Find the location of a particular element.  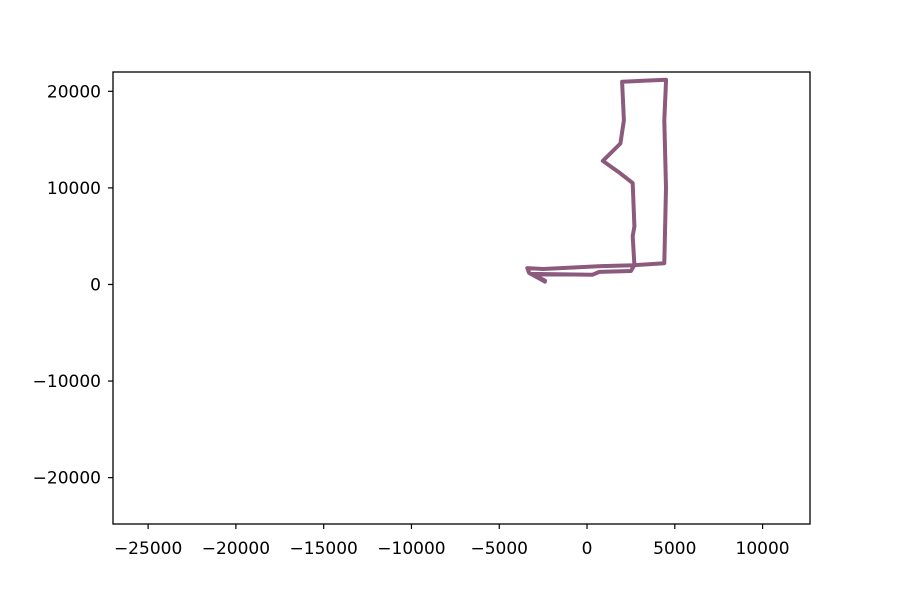

x-tick-label: 0 is located at coordinates (587, 549).